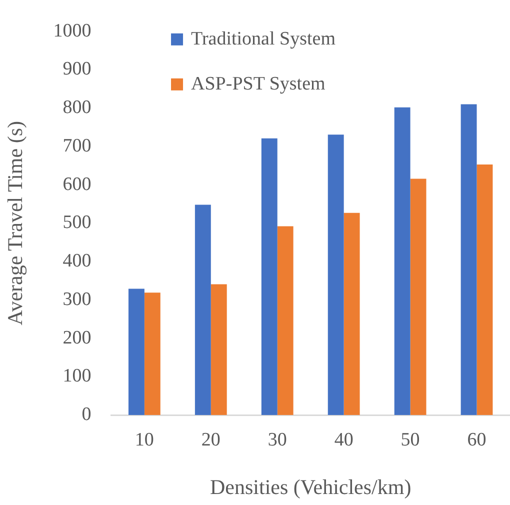 This screenshot has width=510, height=505. I want to click on y-tick-label: 0, so click(87, 414).